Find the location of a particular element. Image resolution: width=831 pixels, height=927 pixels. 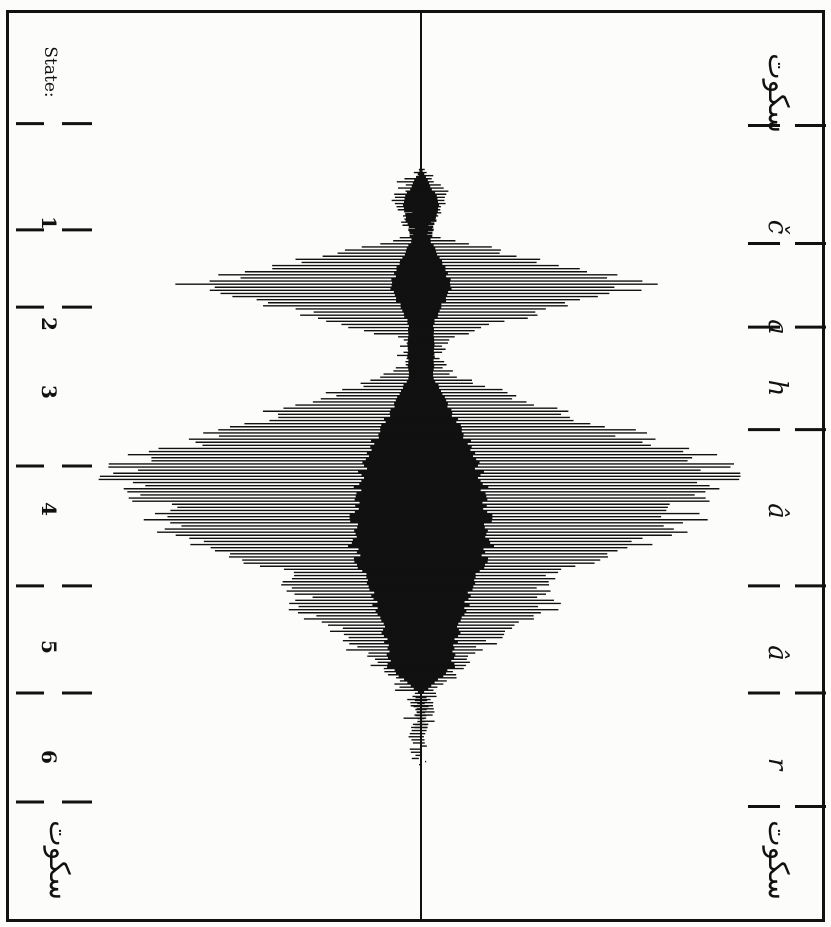

state-label-4: 4 is located at coordinates (49, 509).